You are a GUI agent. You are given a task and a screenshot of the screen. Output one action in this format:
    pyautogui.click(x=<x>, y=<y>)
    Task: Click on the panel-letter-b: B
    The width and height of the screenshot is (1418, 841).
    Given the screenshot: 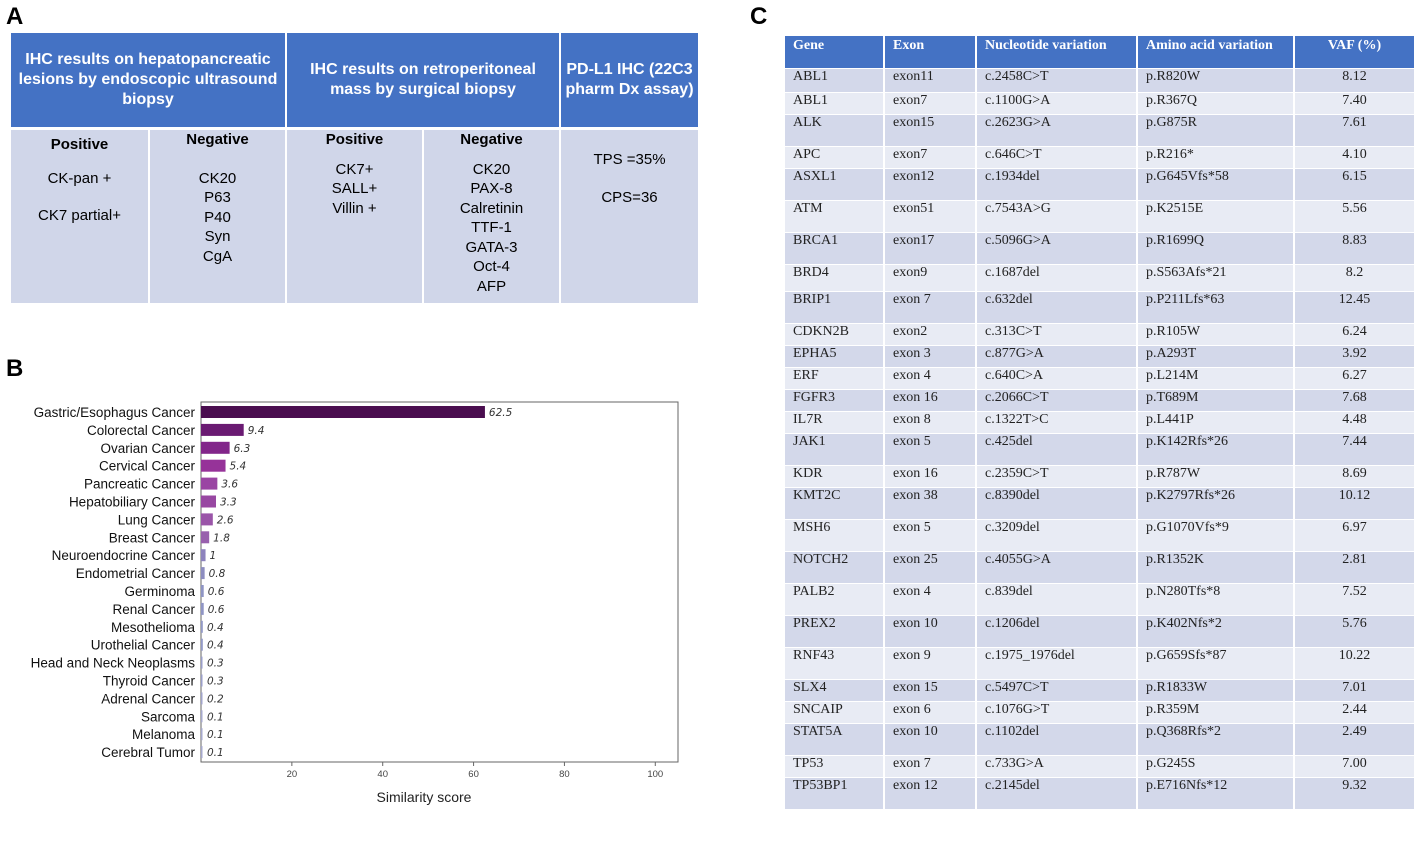 What is the action you would take?
    pyautogui.click(x=15, y=368)
    